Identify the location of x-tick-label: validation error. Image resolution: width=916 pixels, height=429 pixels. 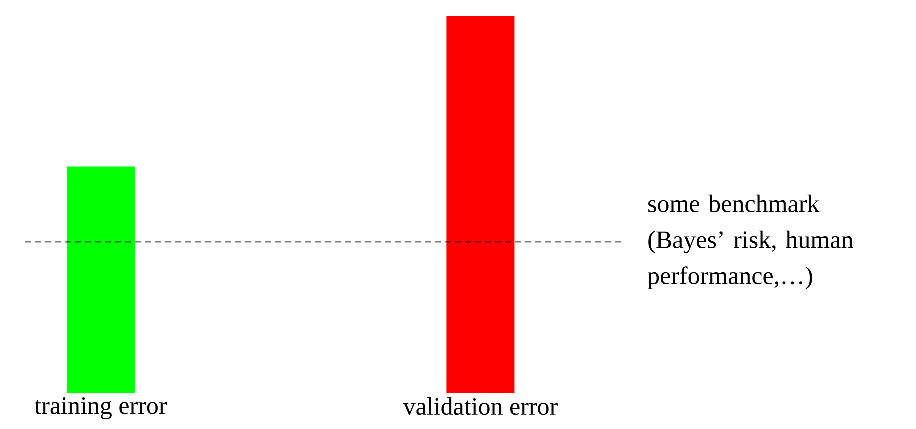
(480, 407).